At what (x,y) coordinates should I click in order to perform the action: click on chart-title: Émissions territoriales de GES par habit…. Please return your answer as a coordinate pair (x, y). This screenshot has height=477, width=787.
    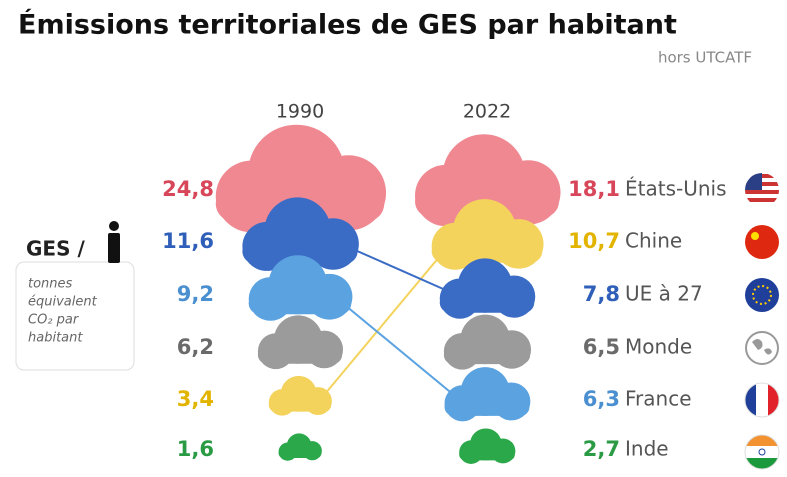
    Looking at the image, I should click on (347, 25).